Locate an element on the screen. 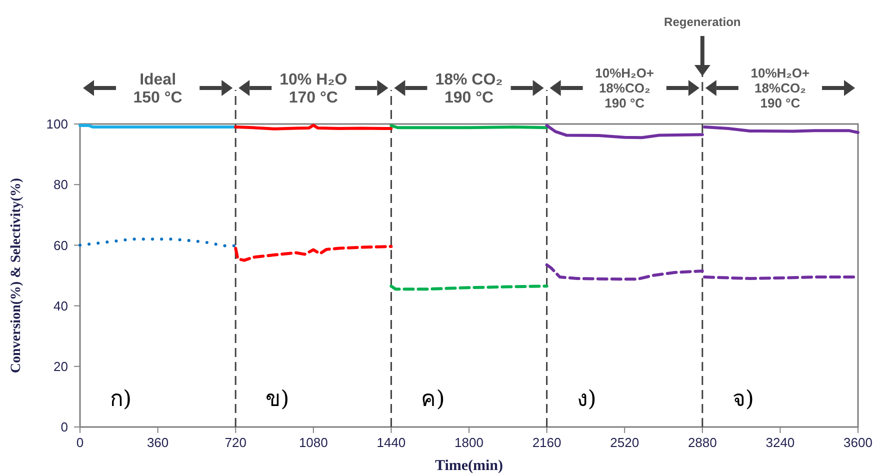 The image size is (875, 475). x-axis-title: Time(min) is located at coordinates (469, 466).